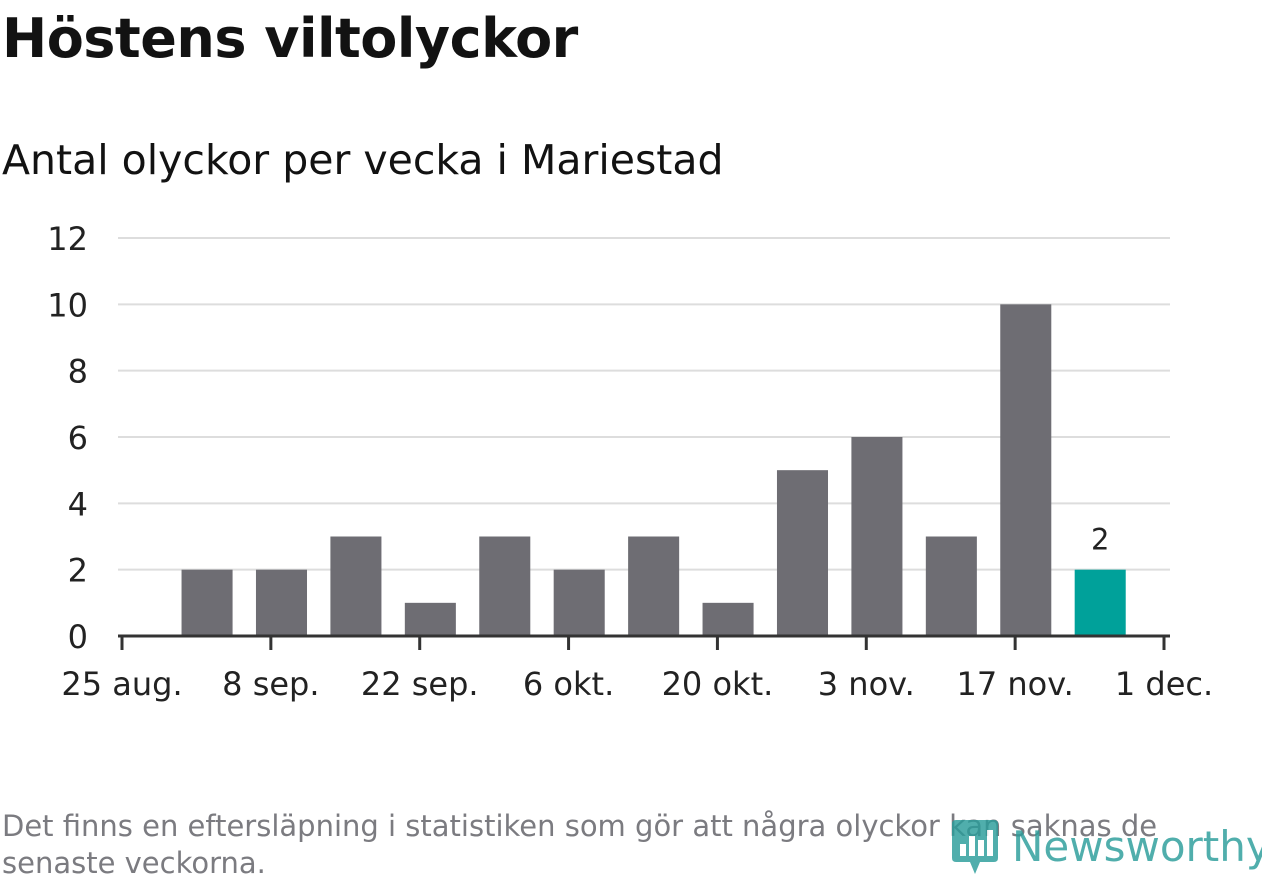 The image size is (1262, 882). Describe the element at coordinates (290, 38) in the screenshot. I see `chart-title: Höstens viltolyckor` at that location.